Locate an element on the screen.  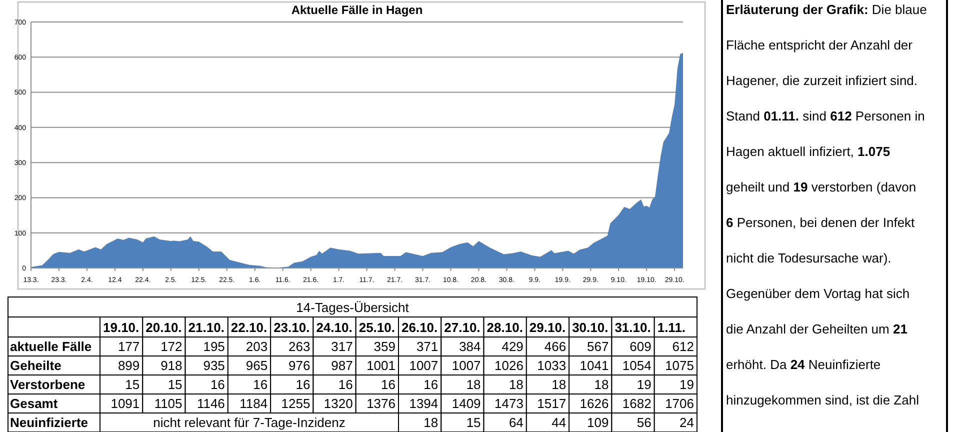
y-tick-label: aktuelle Fälle is located at coordinates (51, 346).